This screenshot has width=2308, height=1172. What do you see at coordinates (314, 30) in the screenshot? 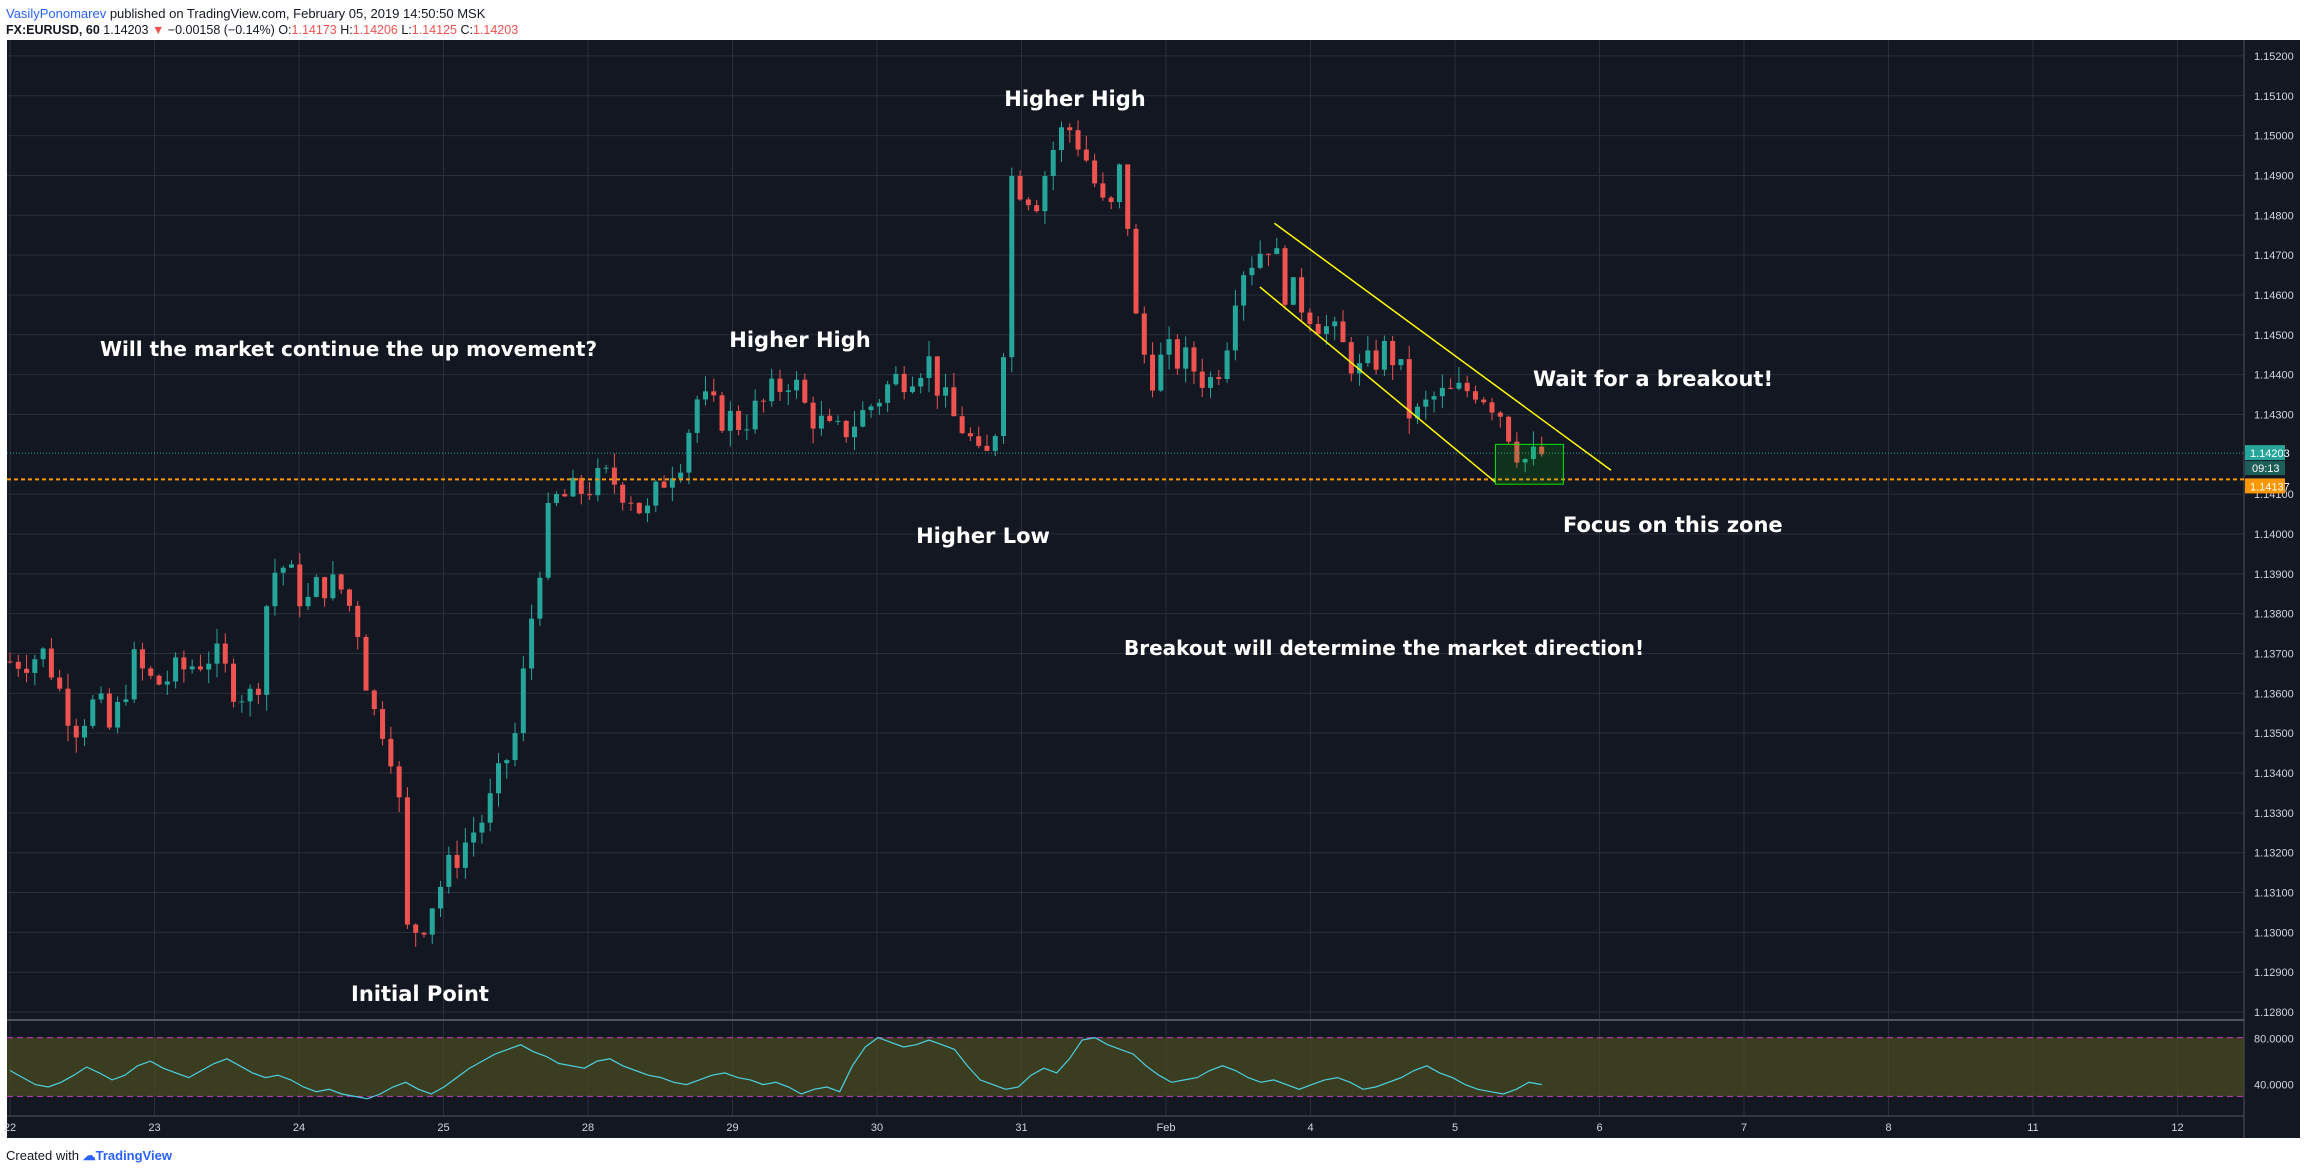
I see `open-value: 1.14173` at bounding box center [314, 30].